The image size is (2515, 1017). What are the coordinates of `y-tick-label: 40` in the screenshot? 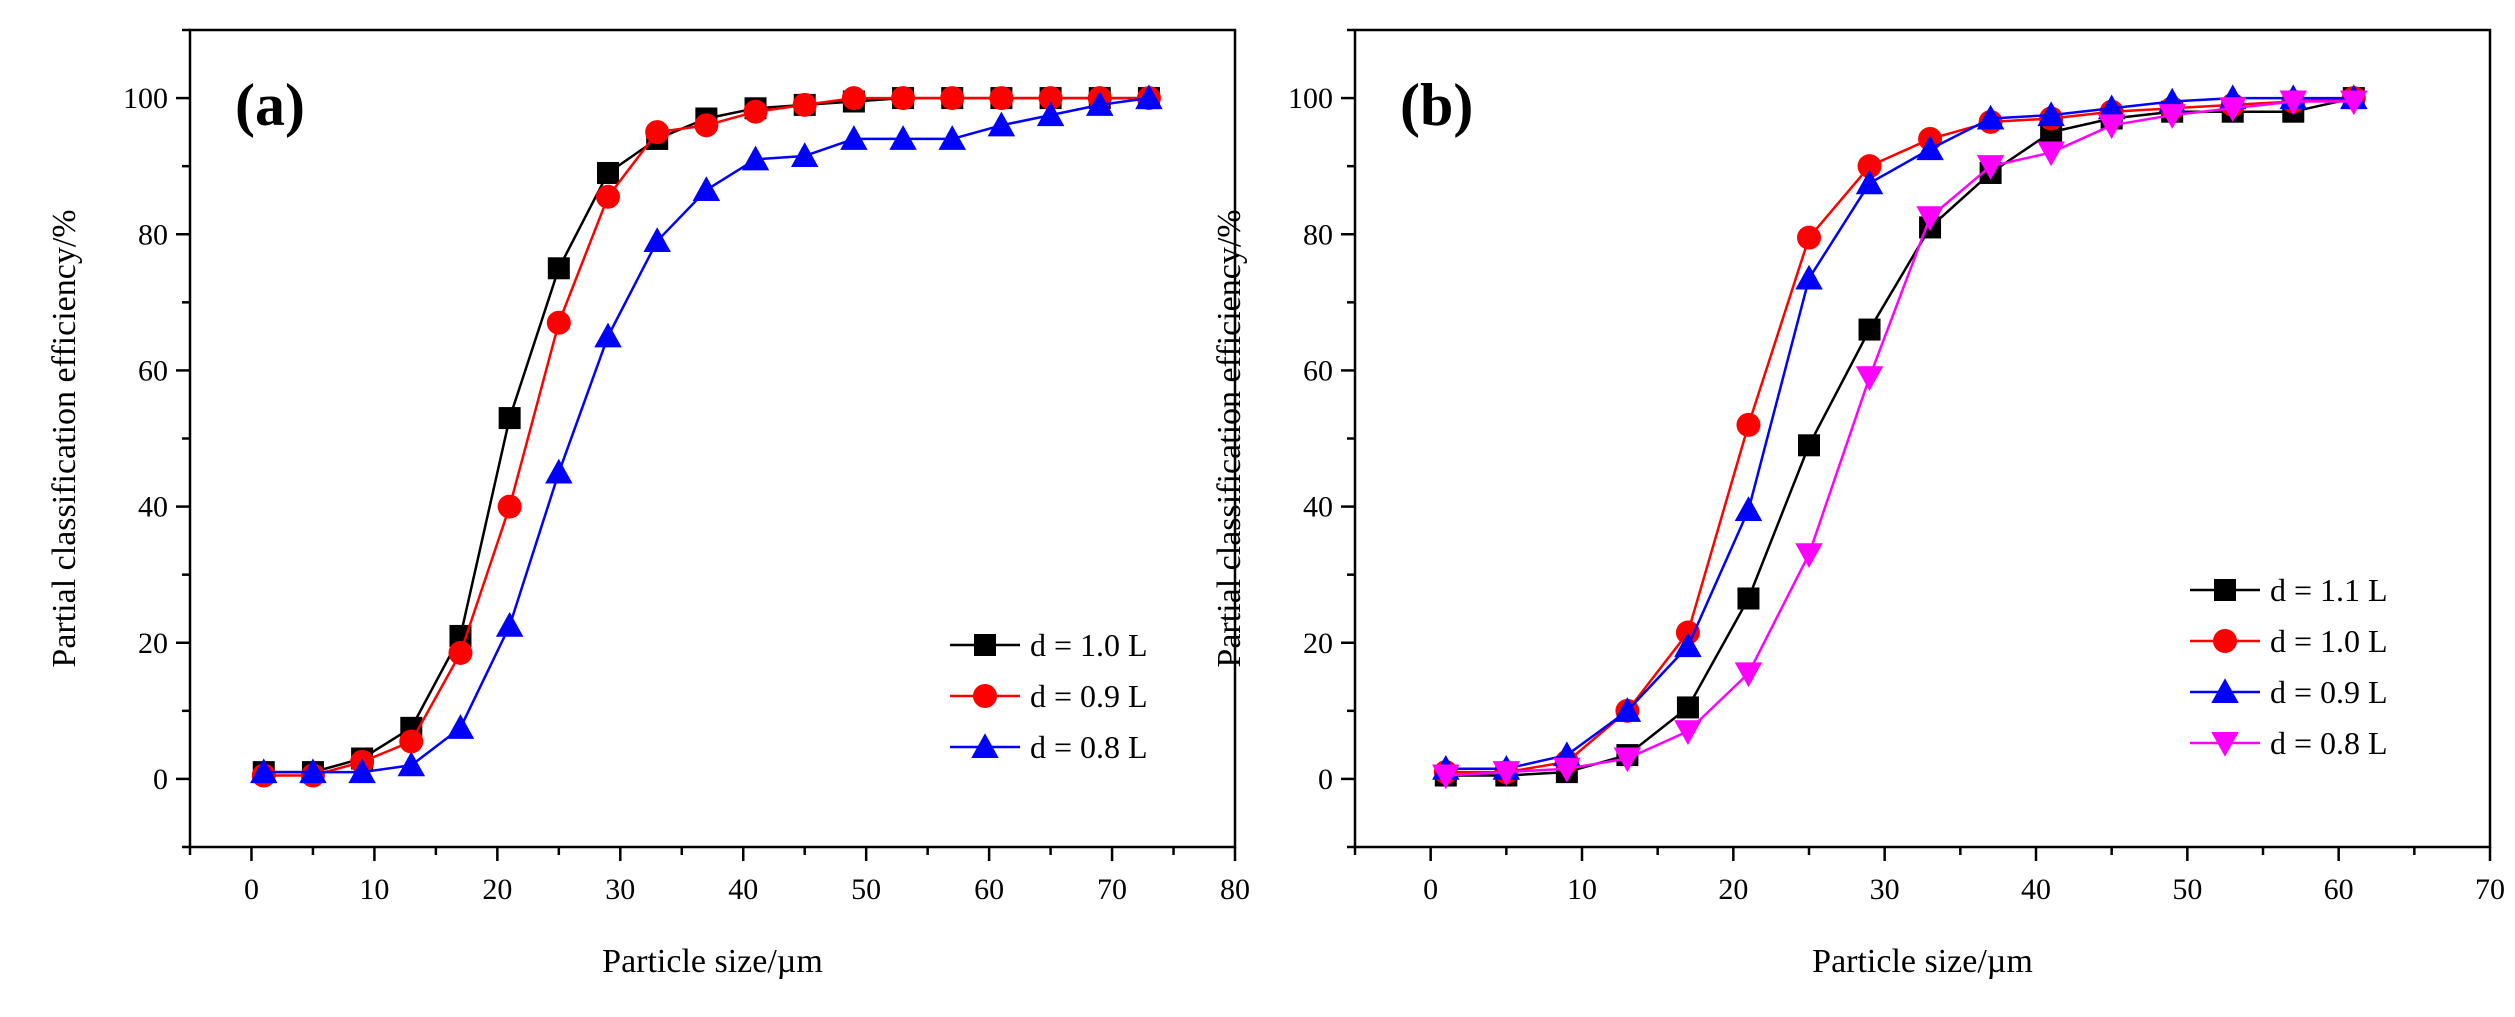 It's located at (1318, 507).